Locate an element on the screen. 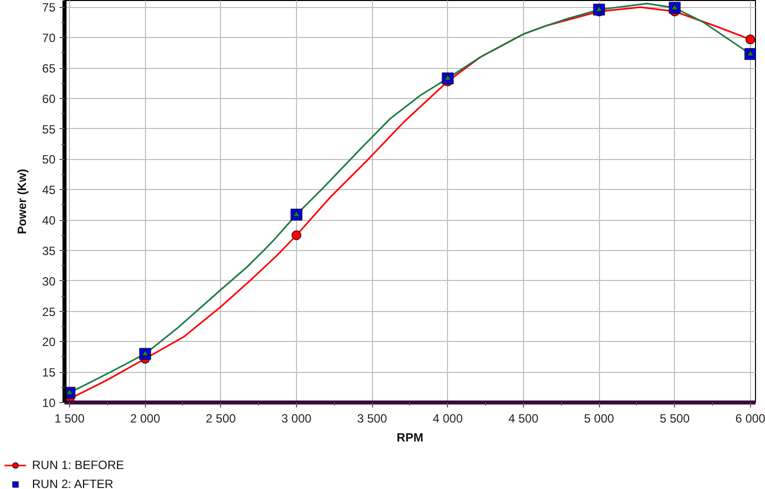 This screenshot has width=765, height=489. y-tick-label: 25 is located at coordinates (49, 311).